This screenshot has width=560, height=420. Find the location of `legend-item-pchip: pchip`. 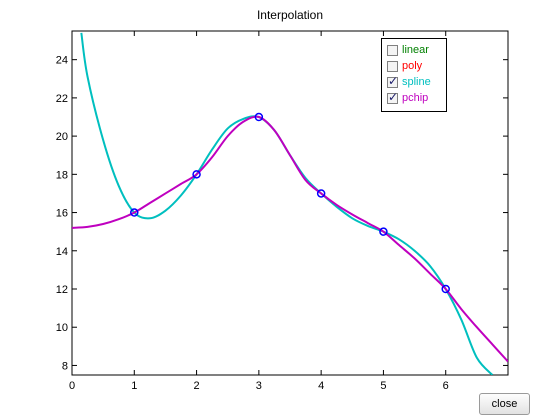

legend-item-pchip: pchip is located at coordinates (416, 98).